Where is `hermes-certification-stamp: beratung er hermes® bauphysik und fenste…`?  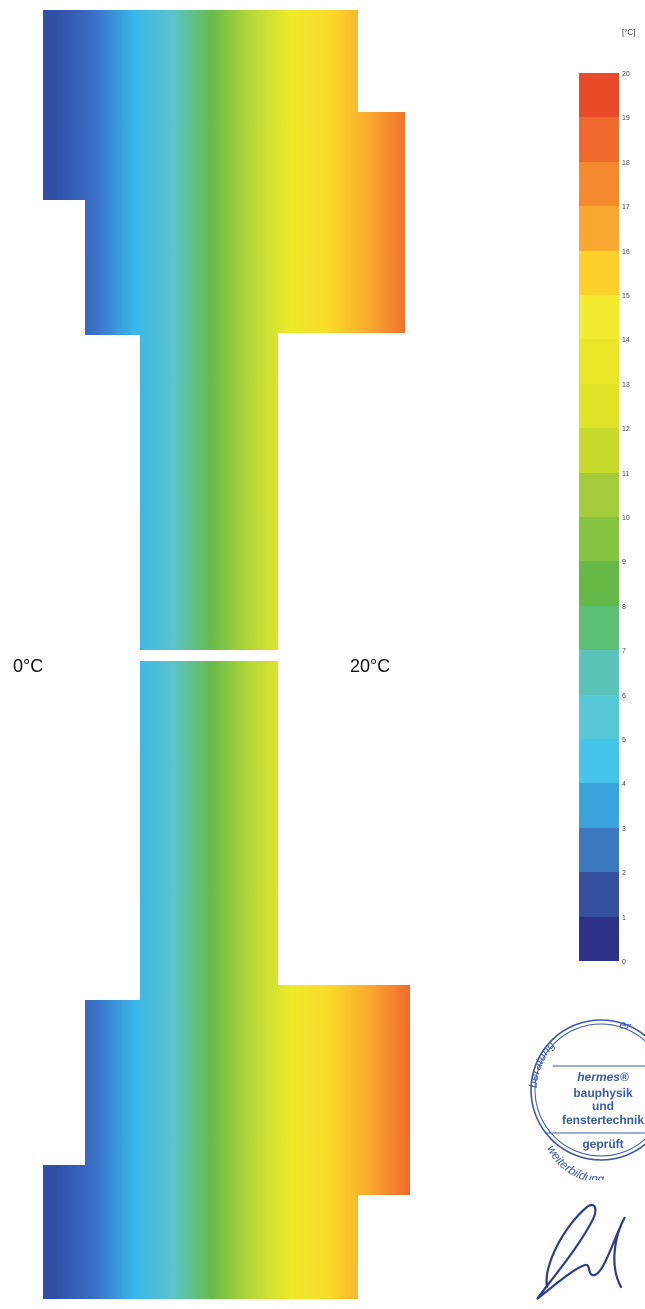
hermes-certification-stamp: beratung er hermes® bauphysik und fenste… is located at coordinates (585, 1098).